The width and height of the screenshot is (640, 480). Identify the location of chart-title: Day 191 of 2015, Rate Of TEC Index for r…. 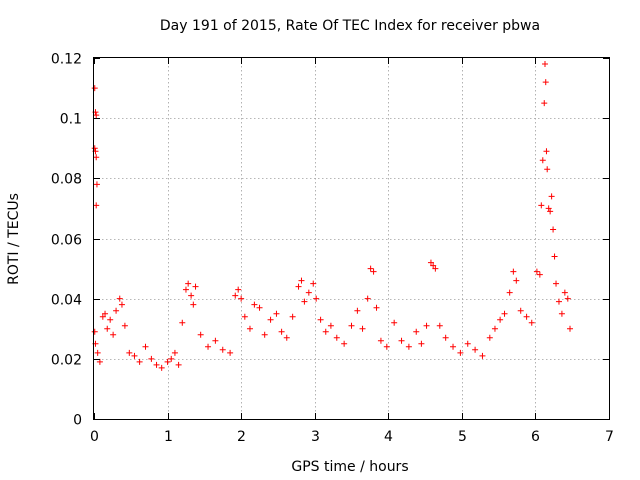
(350, 26).